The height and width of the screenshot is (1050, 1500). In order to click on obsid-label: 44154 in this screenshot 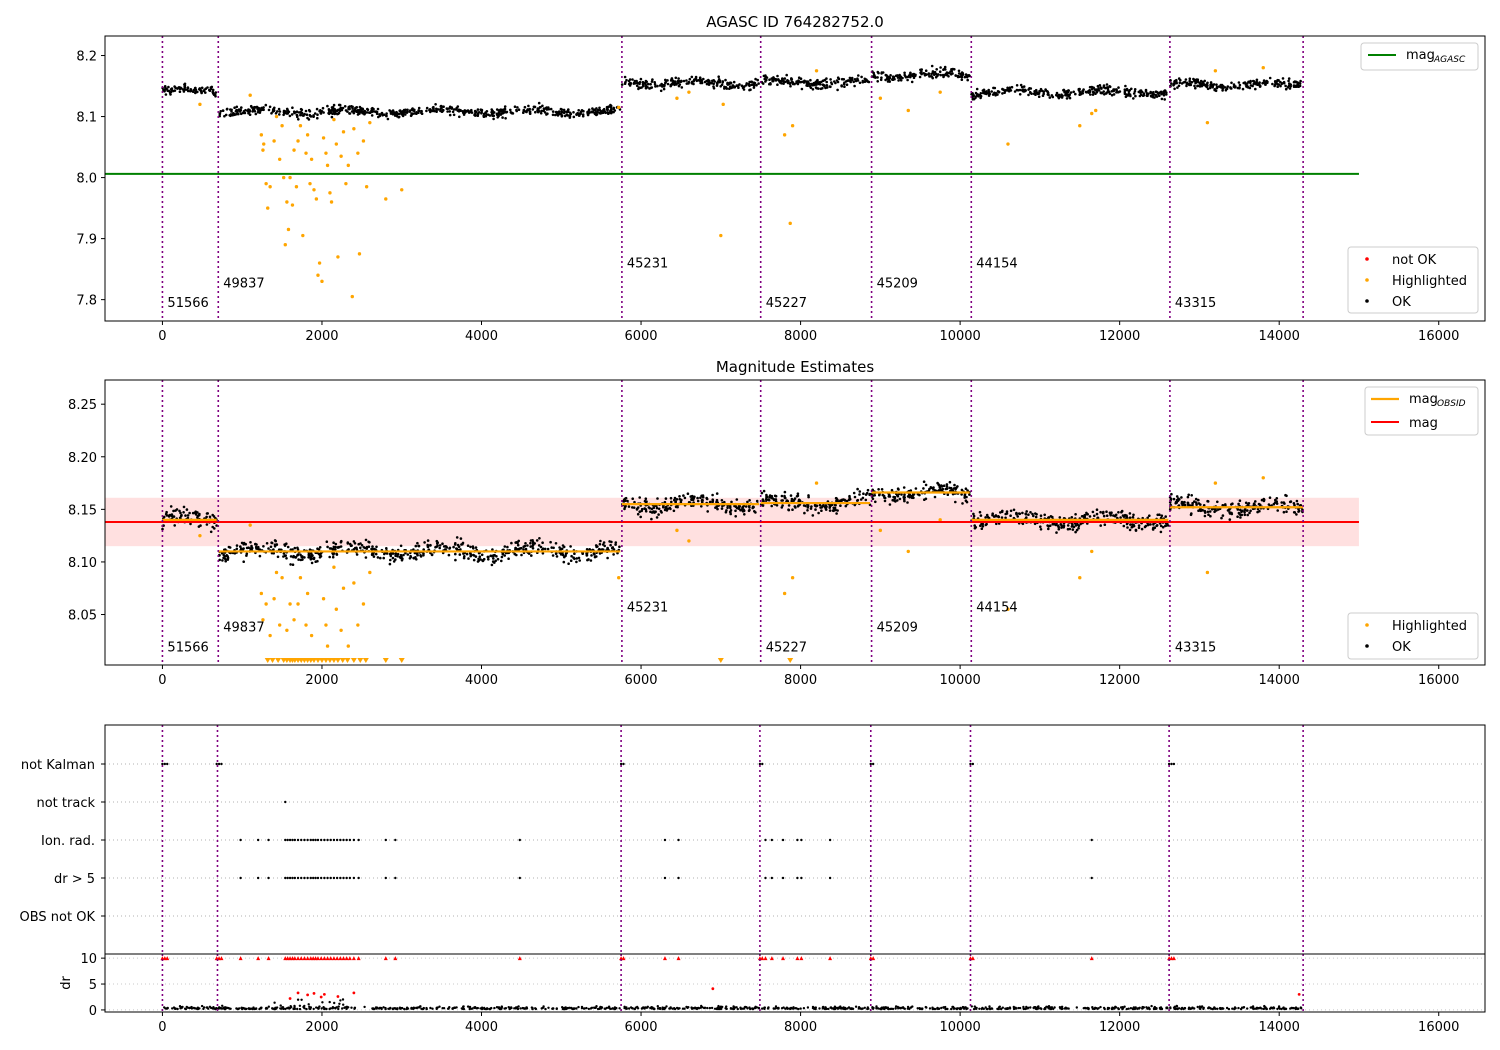, I will do `click(996, 607)`.